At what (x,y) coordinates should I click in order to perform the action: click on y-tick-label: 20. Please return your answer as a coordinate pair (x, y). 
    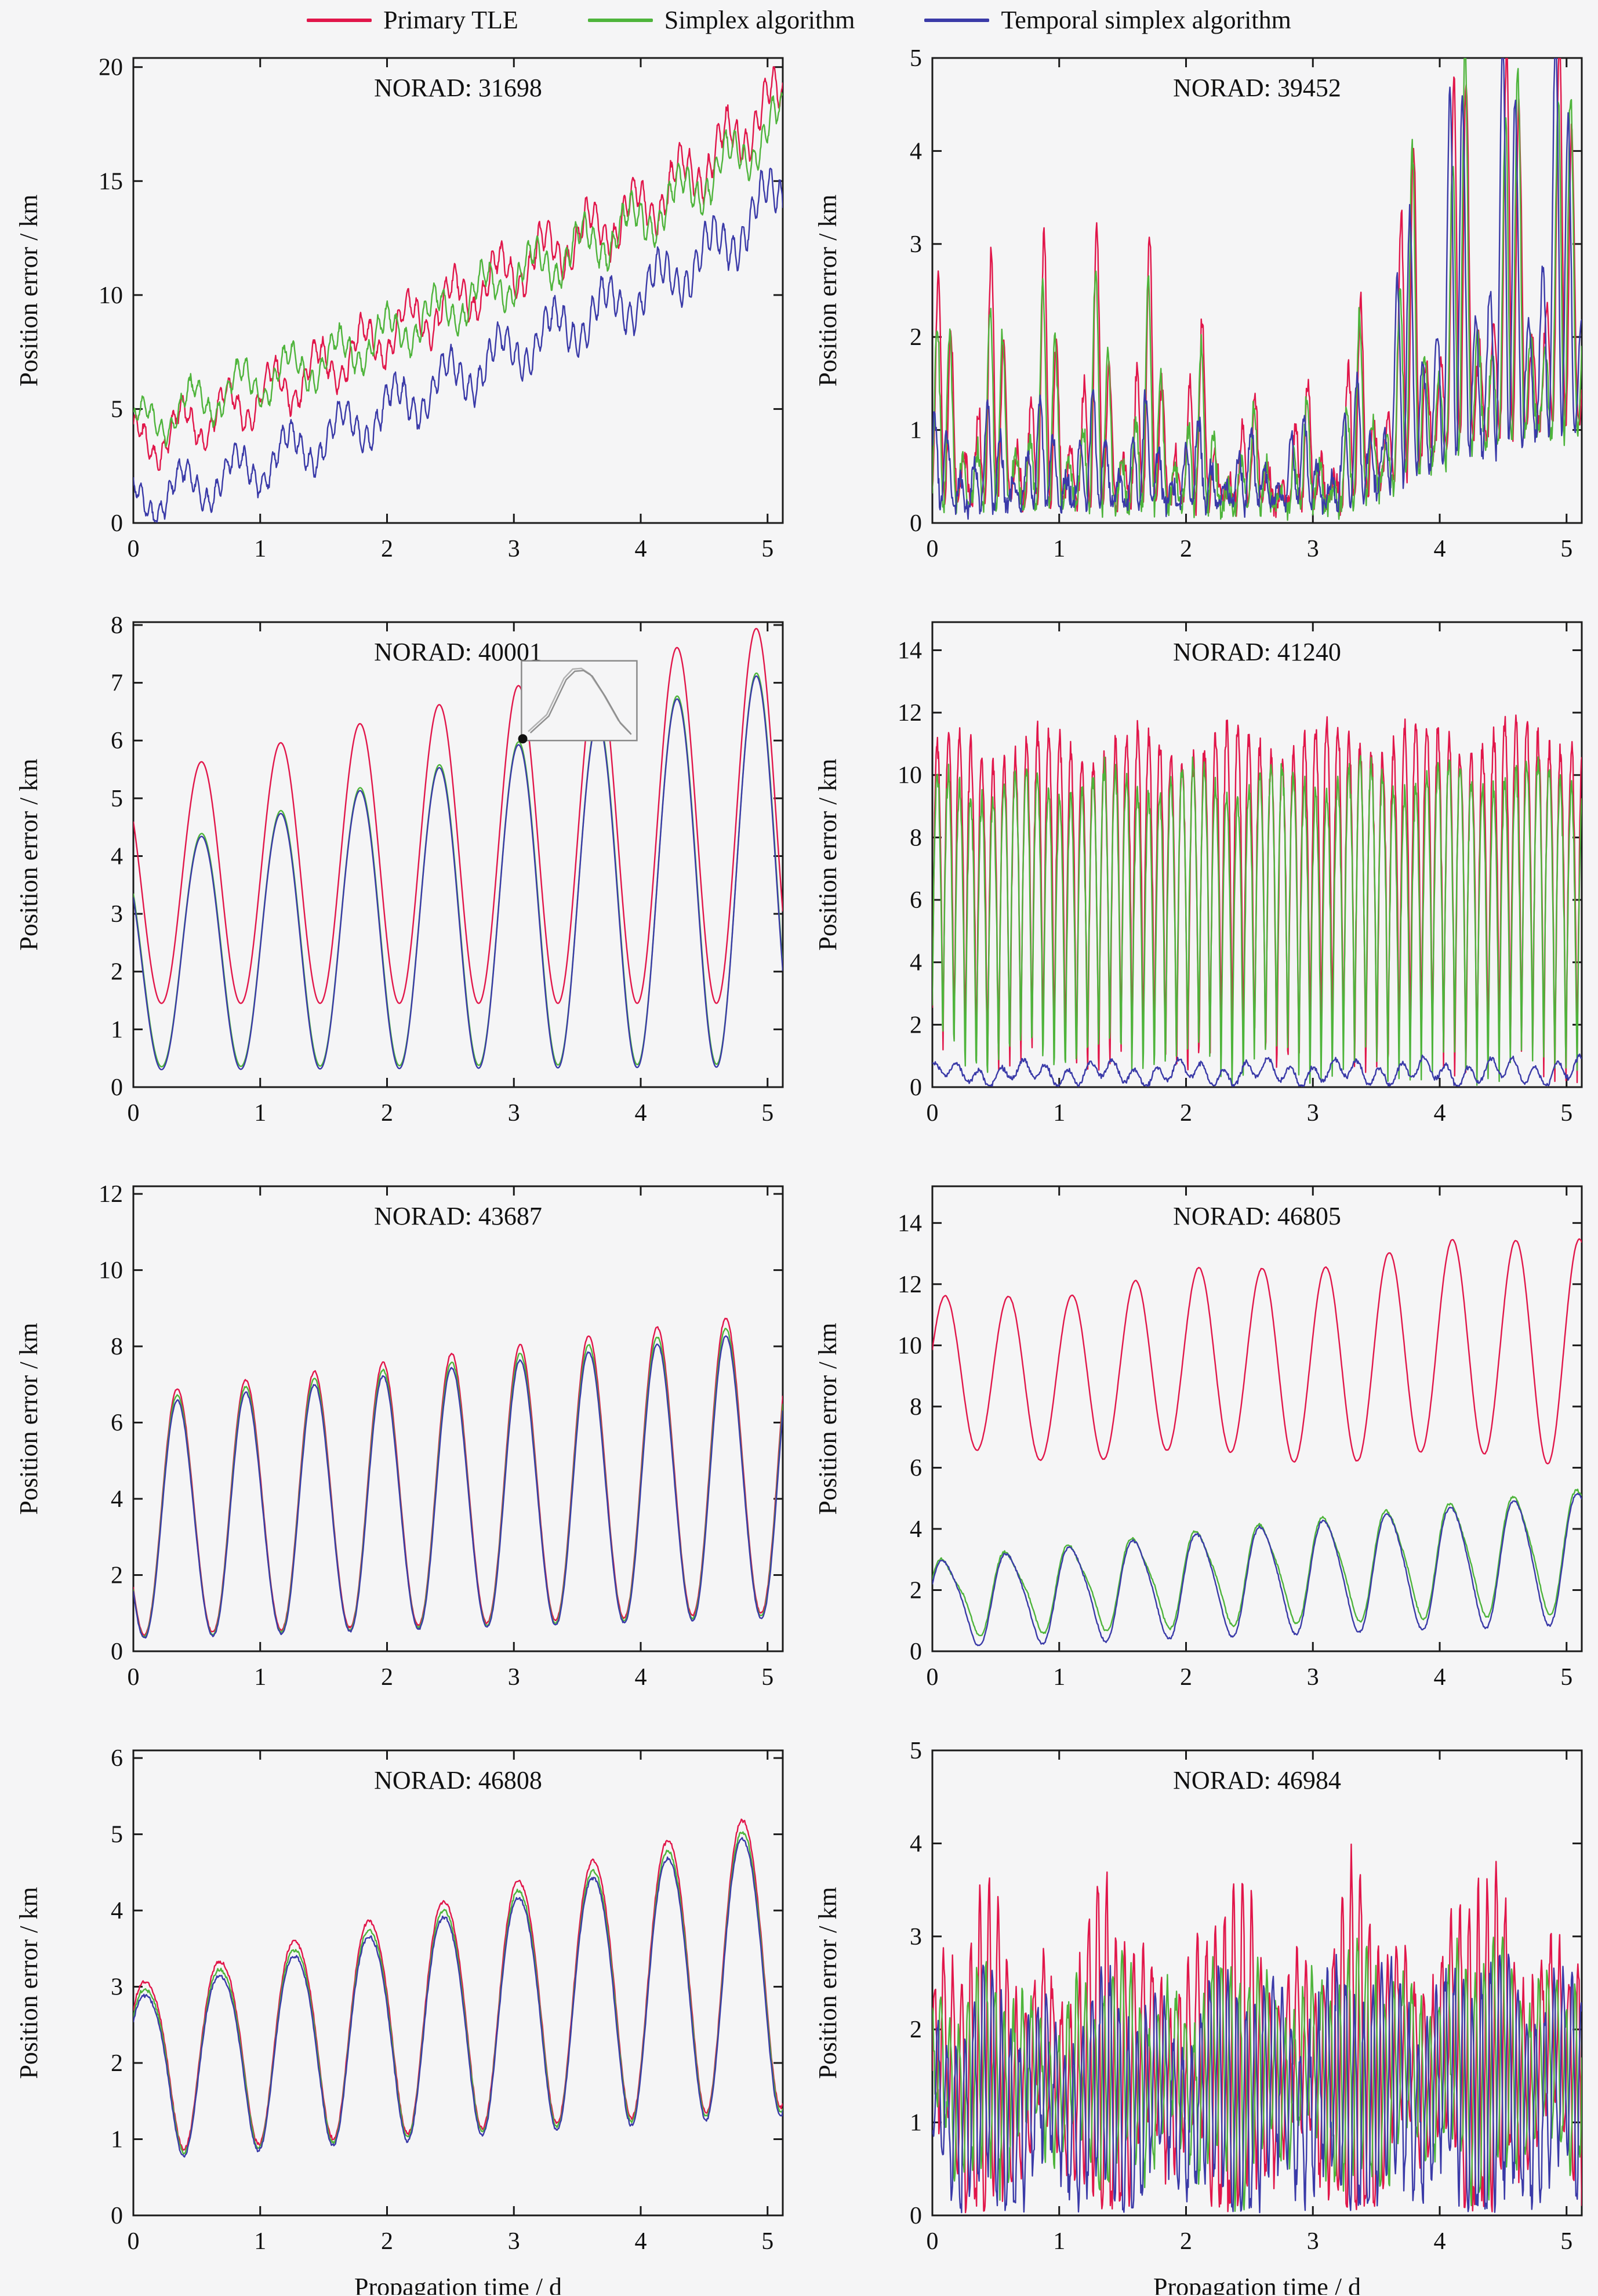
    Looking at the image, I should click on (111, 68).